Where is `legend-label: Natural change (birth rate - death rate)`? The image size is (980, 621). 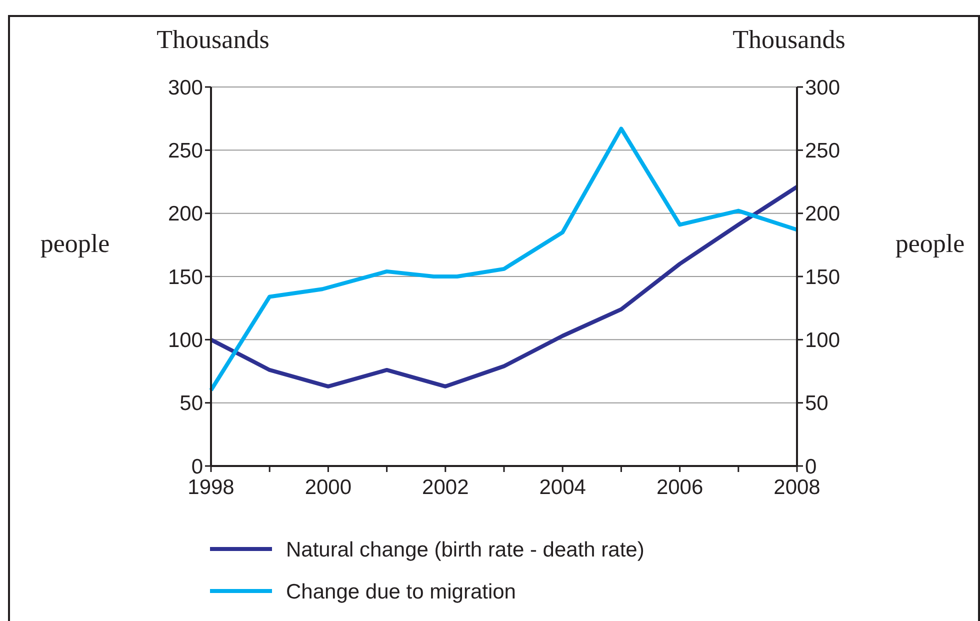
legend-label: Natural change (birth rate - death rate) is located at coordinates (465, 550).